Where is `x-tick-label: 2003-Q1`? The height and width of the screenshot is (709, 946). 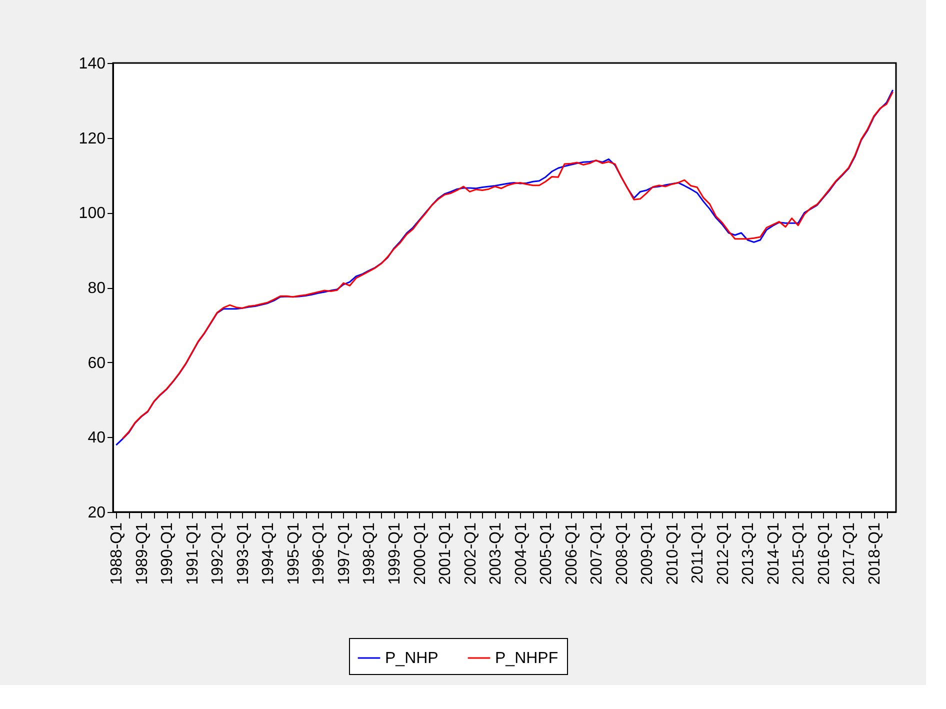 x-tick-label: 2003-Q1 is located at coordinates (496, 553).